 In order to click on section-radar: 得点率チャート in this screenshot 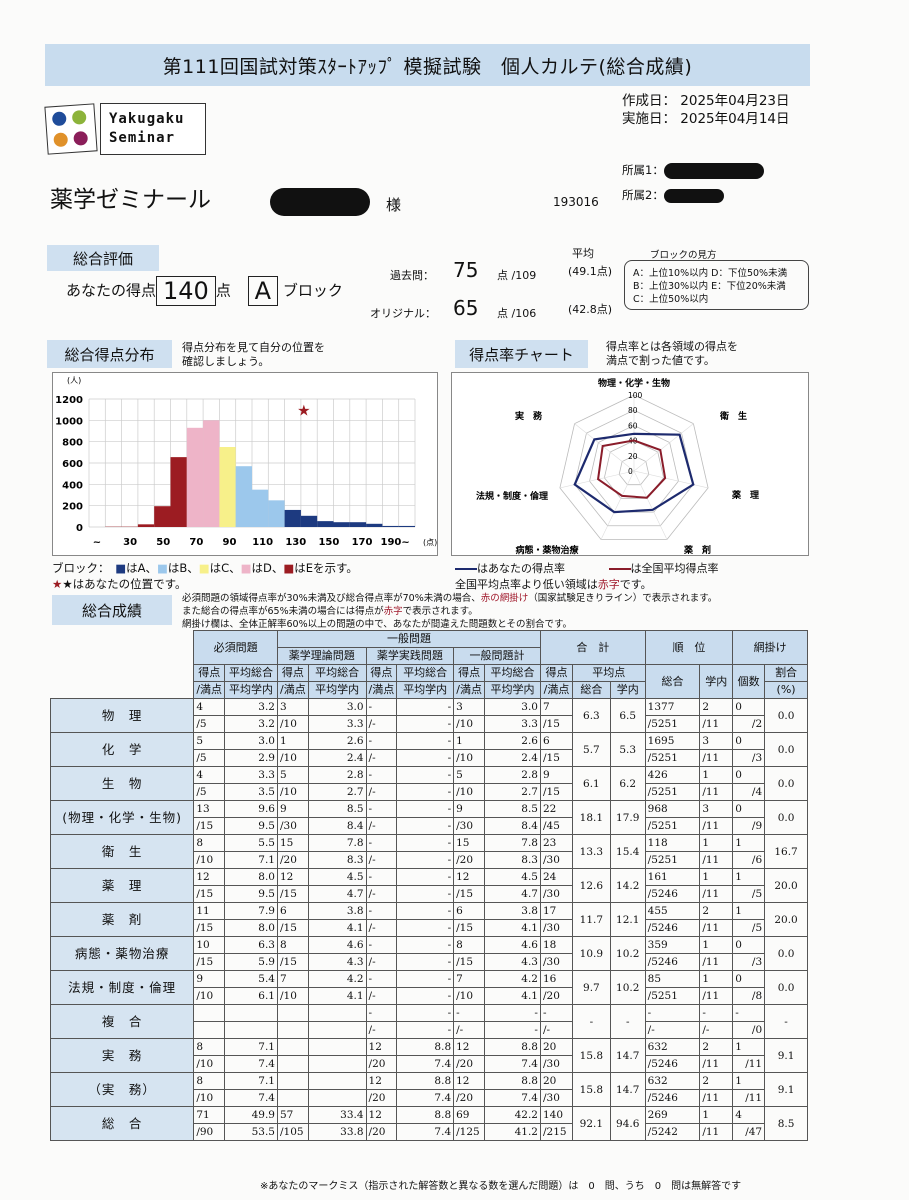, I will do `click(521, 354)`.